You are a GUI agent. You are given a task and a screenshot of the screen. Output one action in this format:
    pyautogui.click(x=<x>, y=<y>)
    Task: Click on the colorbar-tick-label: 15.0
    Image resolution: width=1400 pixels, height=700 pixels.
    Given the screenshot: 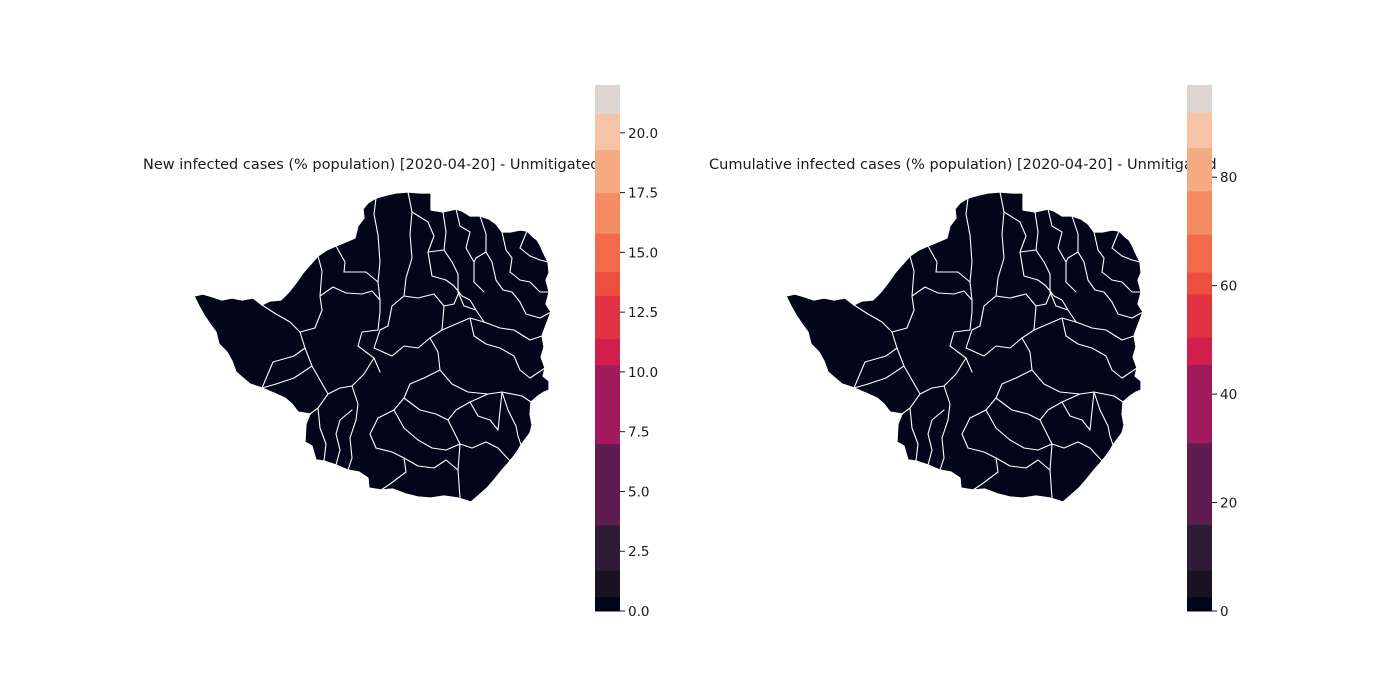 What is the action you would take?
    pyautogui.click(x=643, y=253)
    